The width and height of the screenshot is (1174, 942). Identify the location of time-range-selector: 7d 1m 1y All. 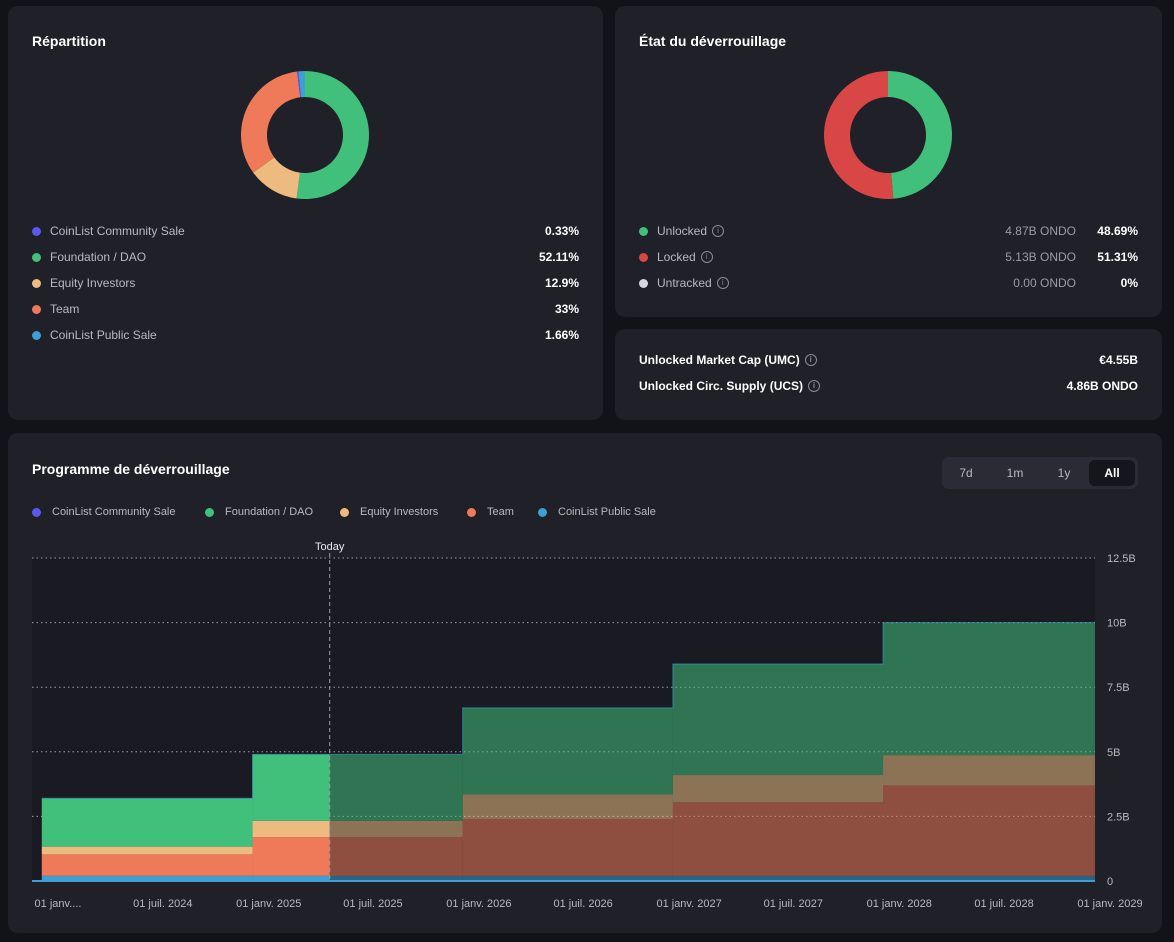
(1040, 473).